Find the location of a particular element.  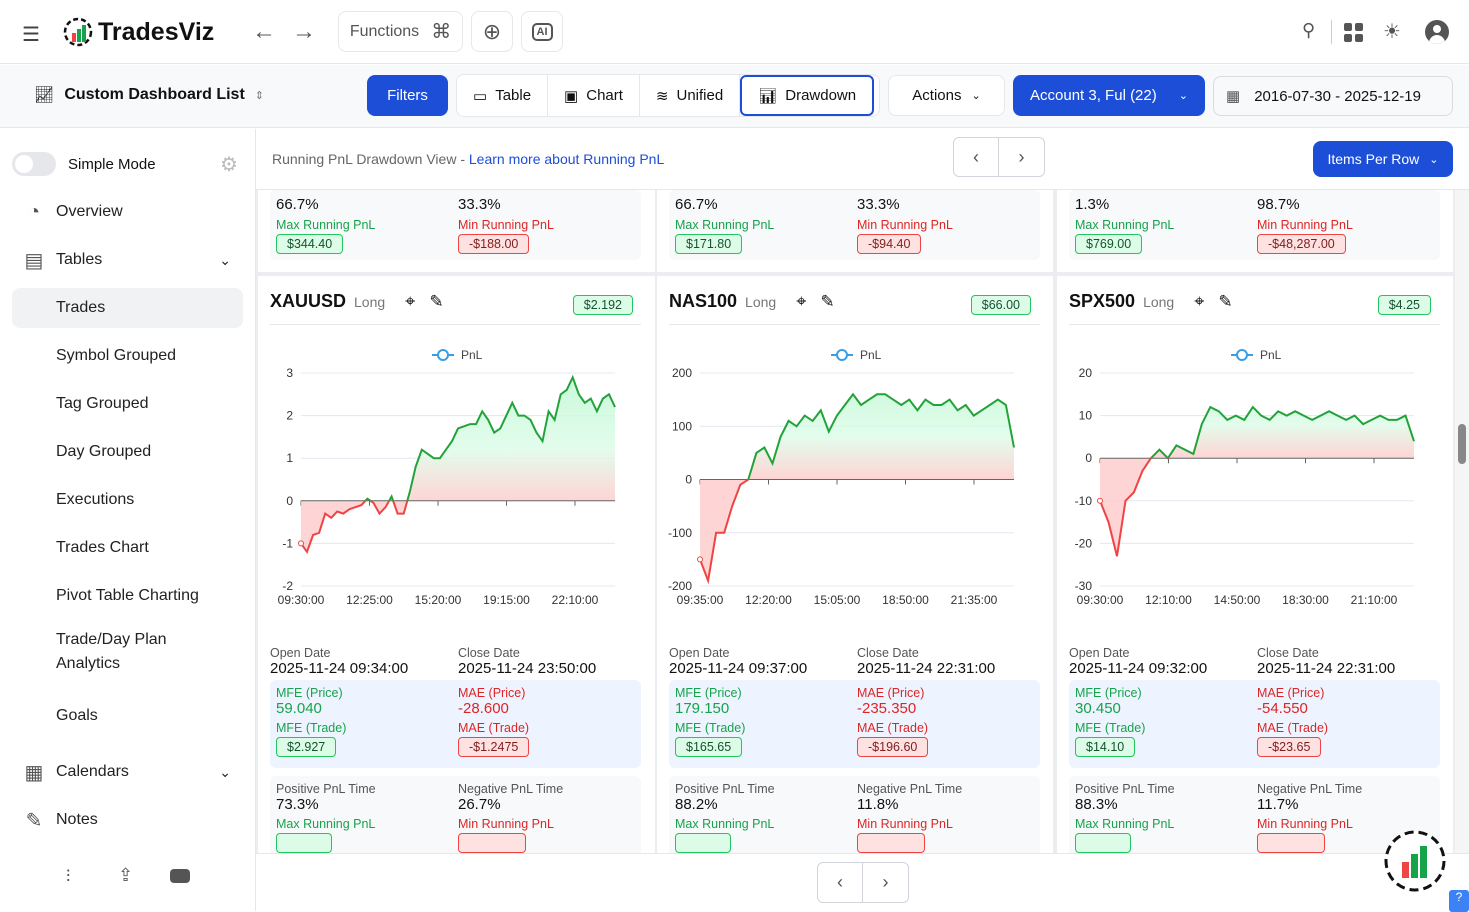

account-dropdown: Account 3, Ful (22) ⌄ is located at coordinates (1109, 95).